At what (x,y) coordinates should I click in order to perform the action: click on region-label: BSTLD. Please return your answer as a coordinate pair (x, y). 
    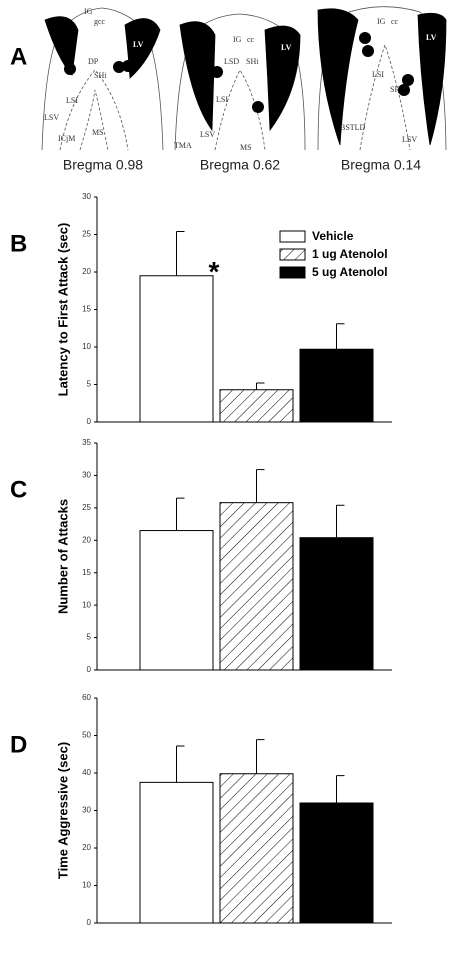
    Looking at the image, I should click on (353, 127).